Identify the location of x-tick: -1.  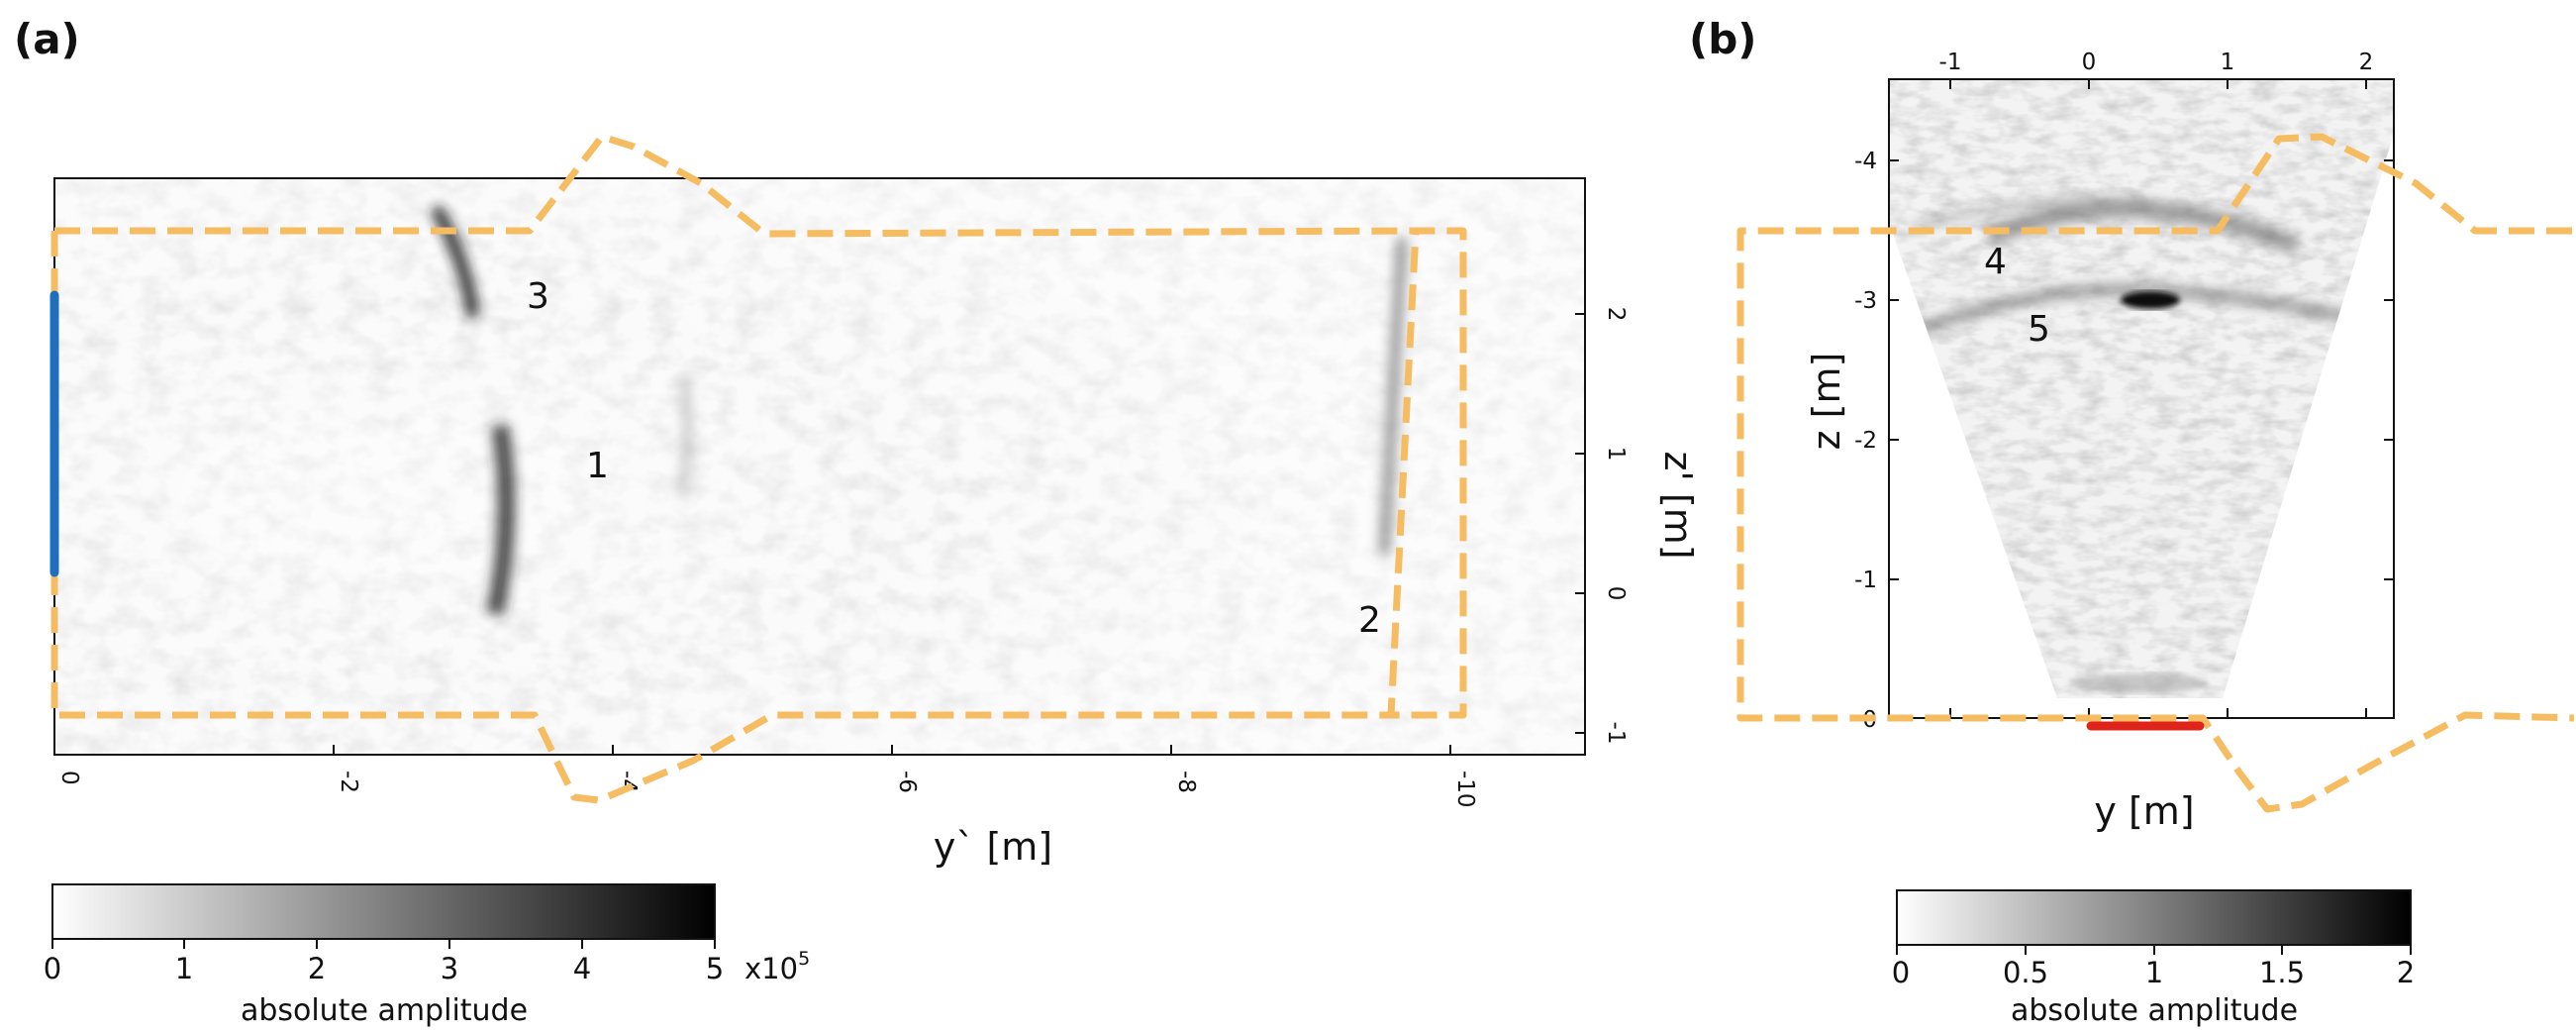
(1951, 62).